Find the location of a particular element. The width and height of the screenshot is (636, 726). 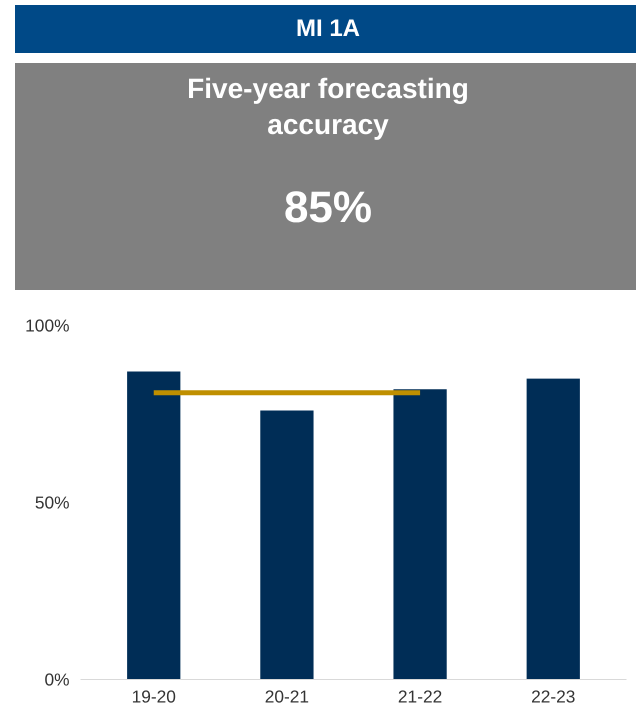

x-tick-label: 19-20 is located at coordinates (154, 696).